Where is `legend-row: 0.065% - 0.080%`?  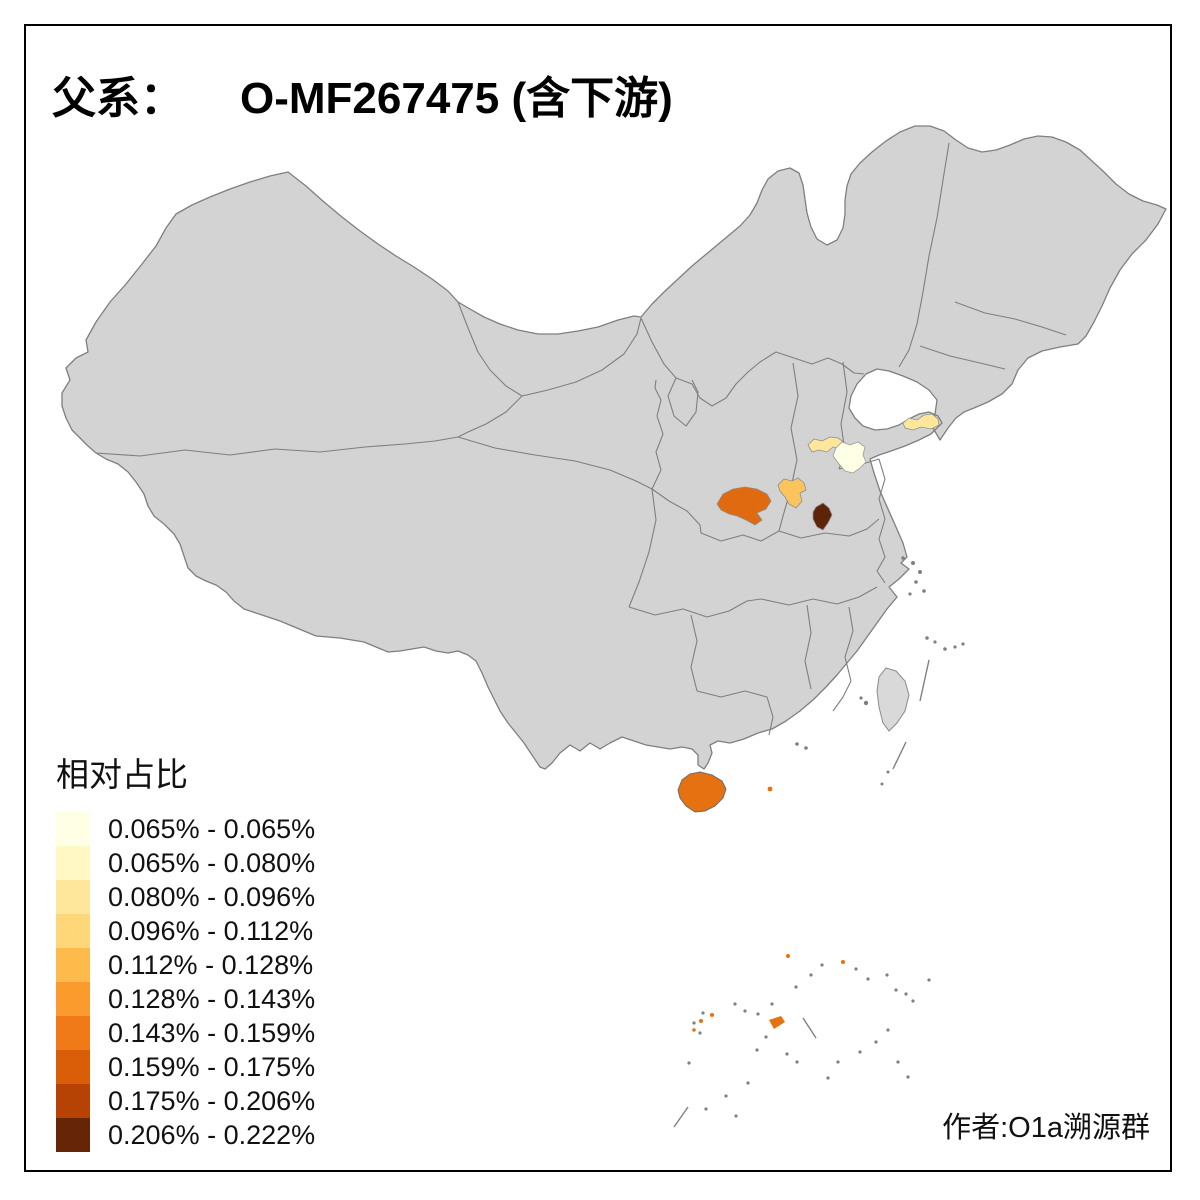
legend-row: 0.065% - 0.080% is located at coordinates (185, 863).